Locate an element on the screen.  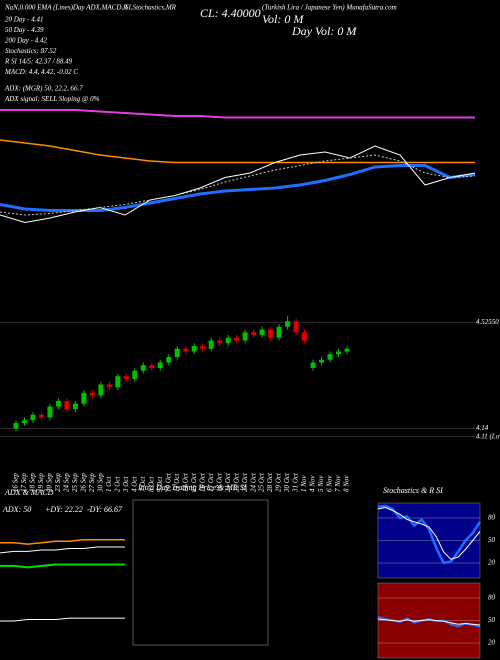
y-tick-label: 80 is located at coordinates (492, 598).